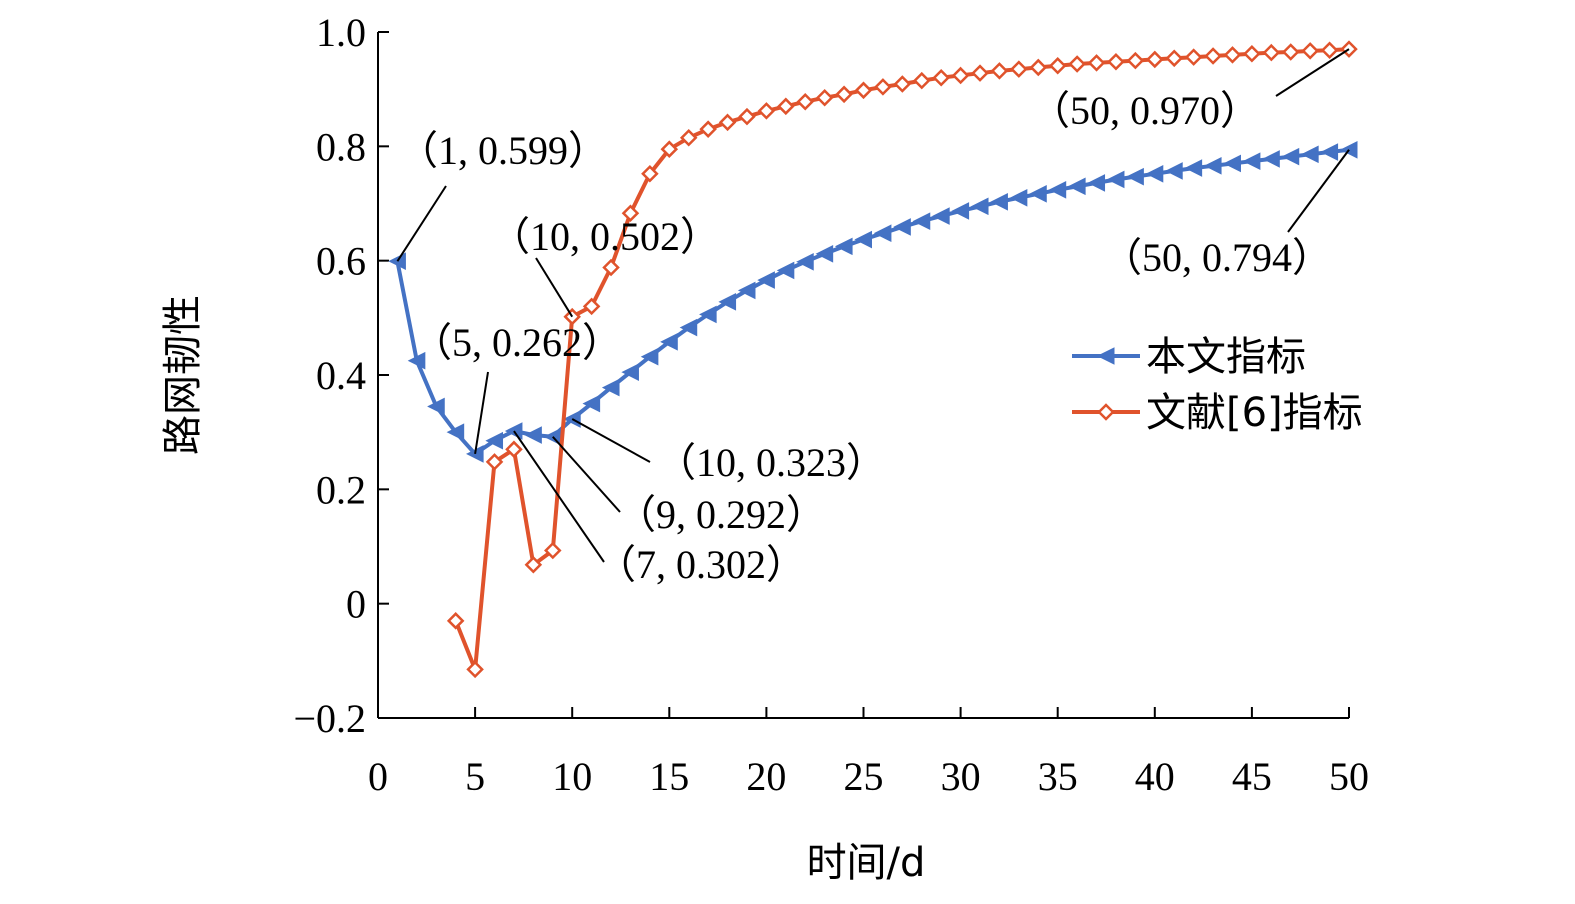 This screenshot has width=1575, height=904. What do you see at coordinates (341, 261) in the screenshot?
I see `y-tick-label: 0.6` at bounding box center [341, 261].